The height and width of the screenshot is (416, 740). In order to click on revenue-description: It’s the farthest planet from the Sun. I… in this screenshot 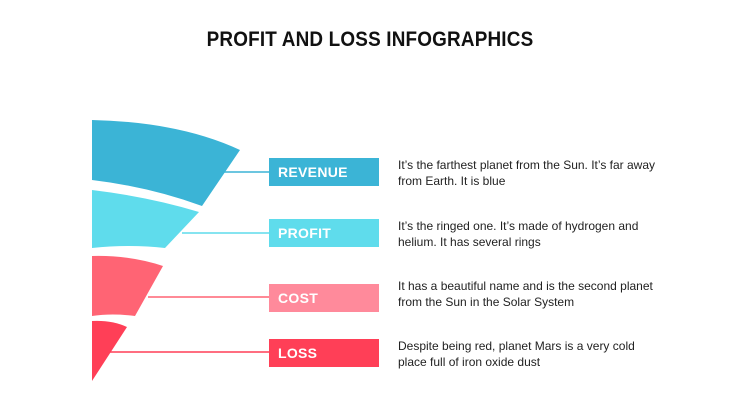, I will do `click(527, 173)`.